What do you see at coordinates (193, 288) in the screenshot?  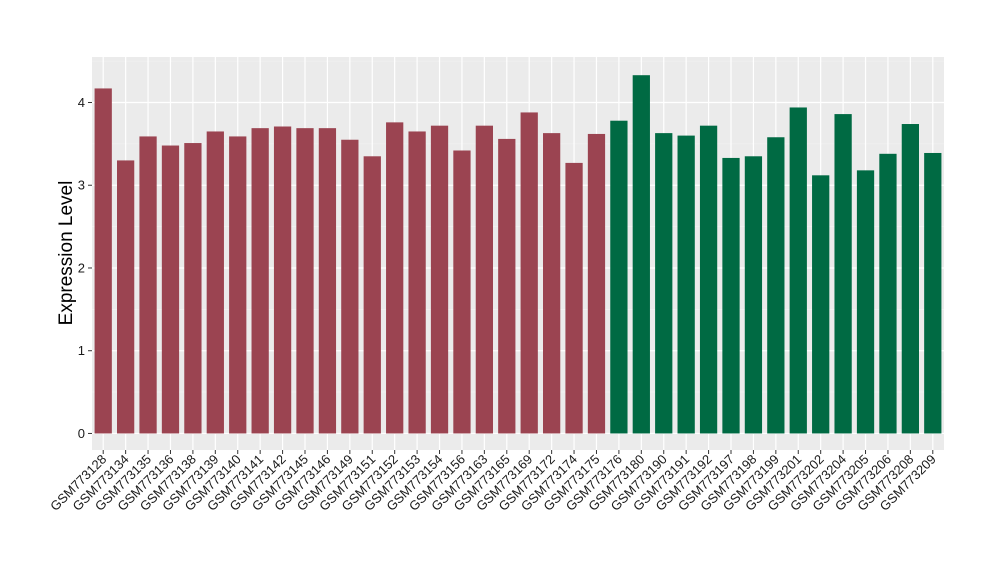 I see `bar-GSM773138` at bounding box center [193, 288].